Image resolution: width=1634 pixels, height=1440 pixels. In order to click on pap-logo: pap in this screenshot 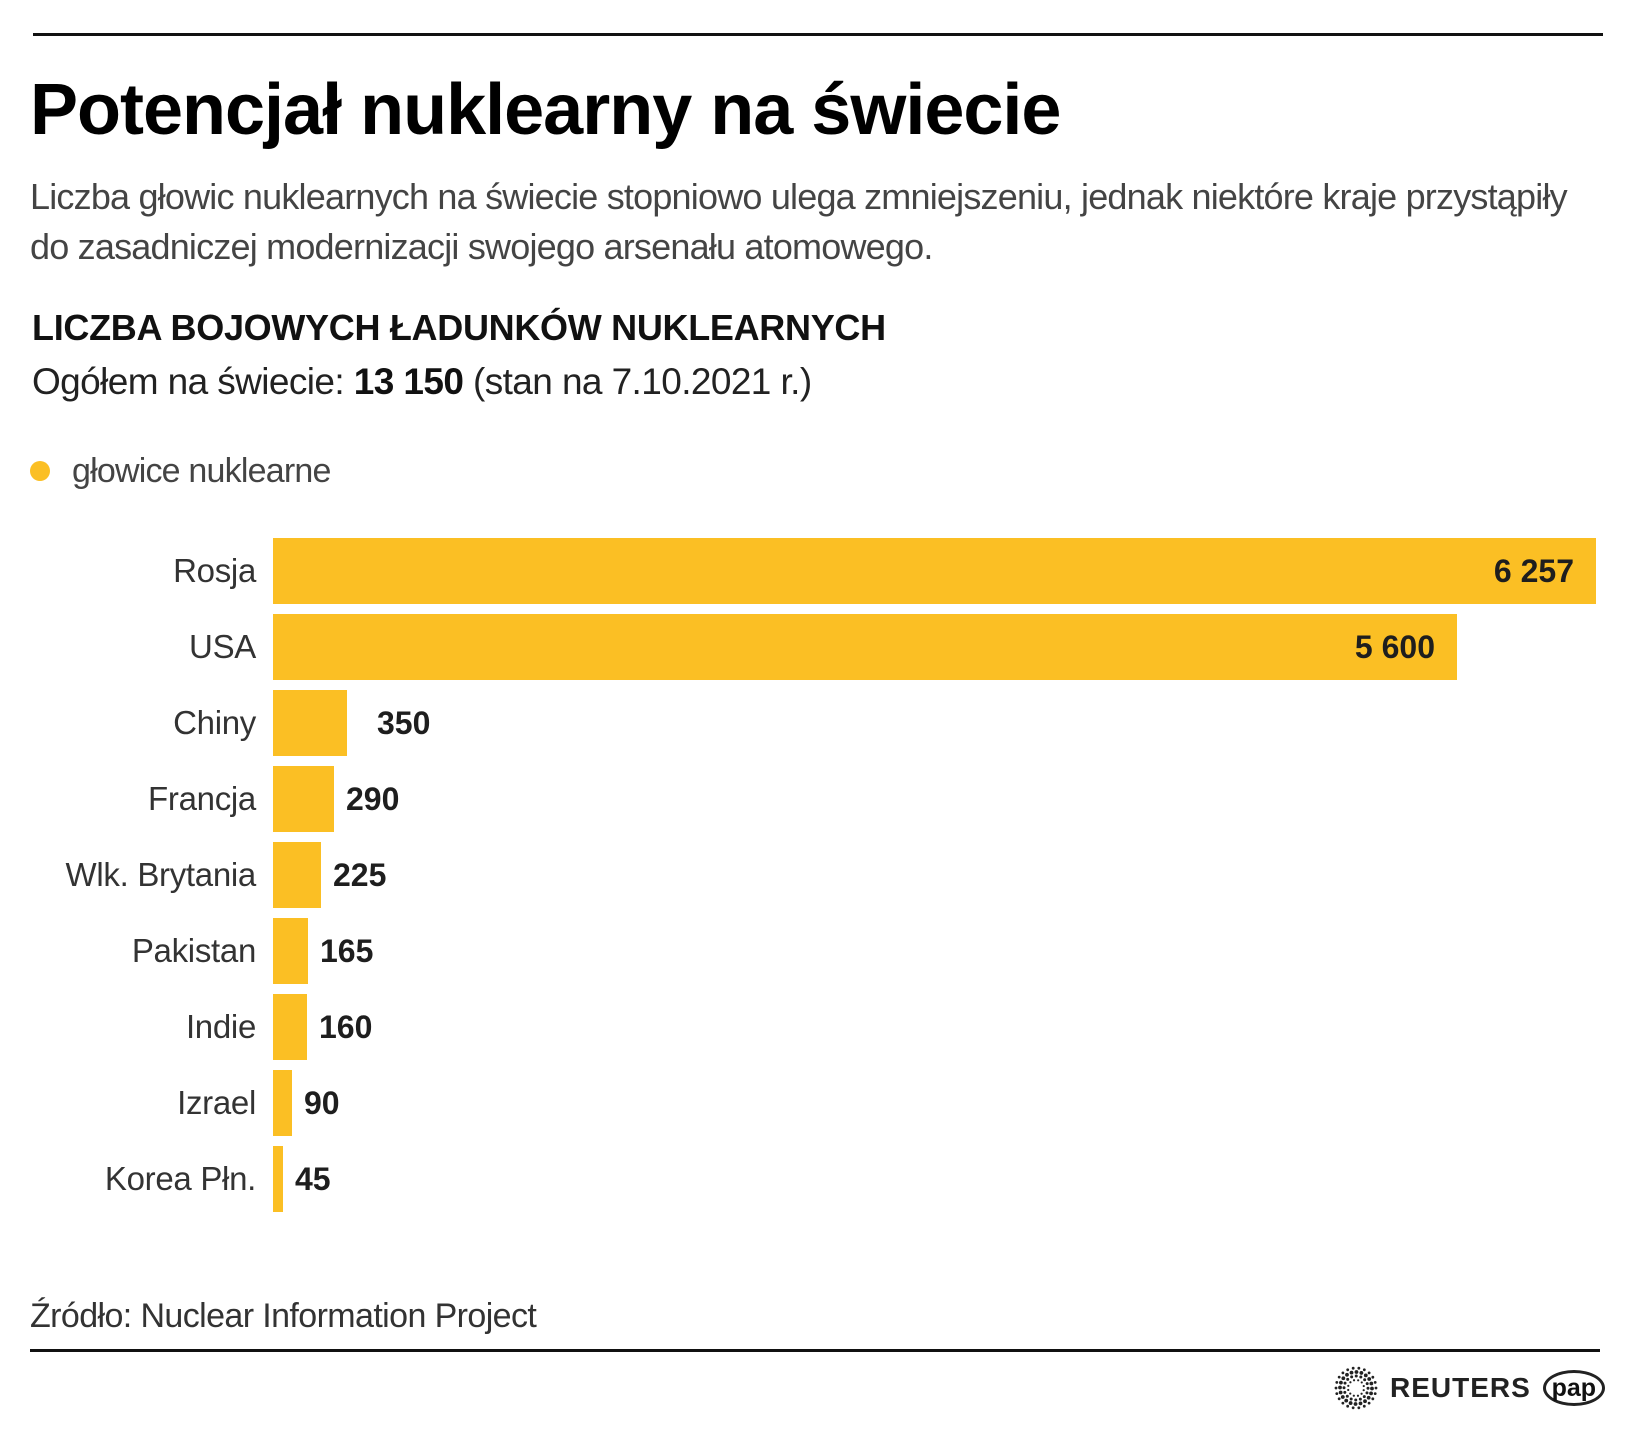, I will do `click(1573, 1388)`.